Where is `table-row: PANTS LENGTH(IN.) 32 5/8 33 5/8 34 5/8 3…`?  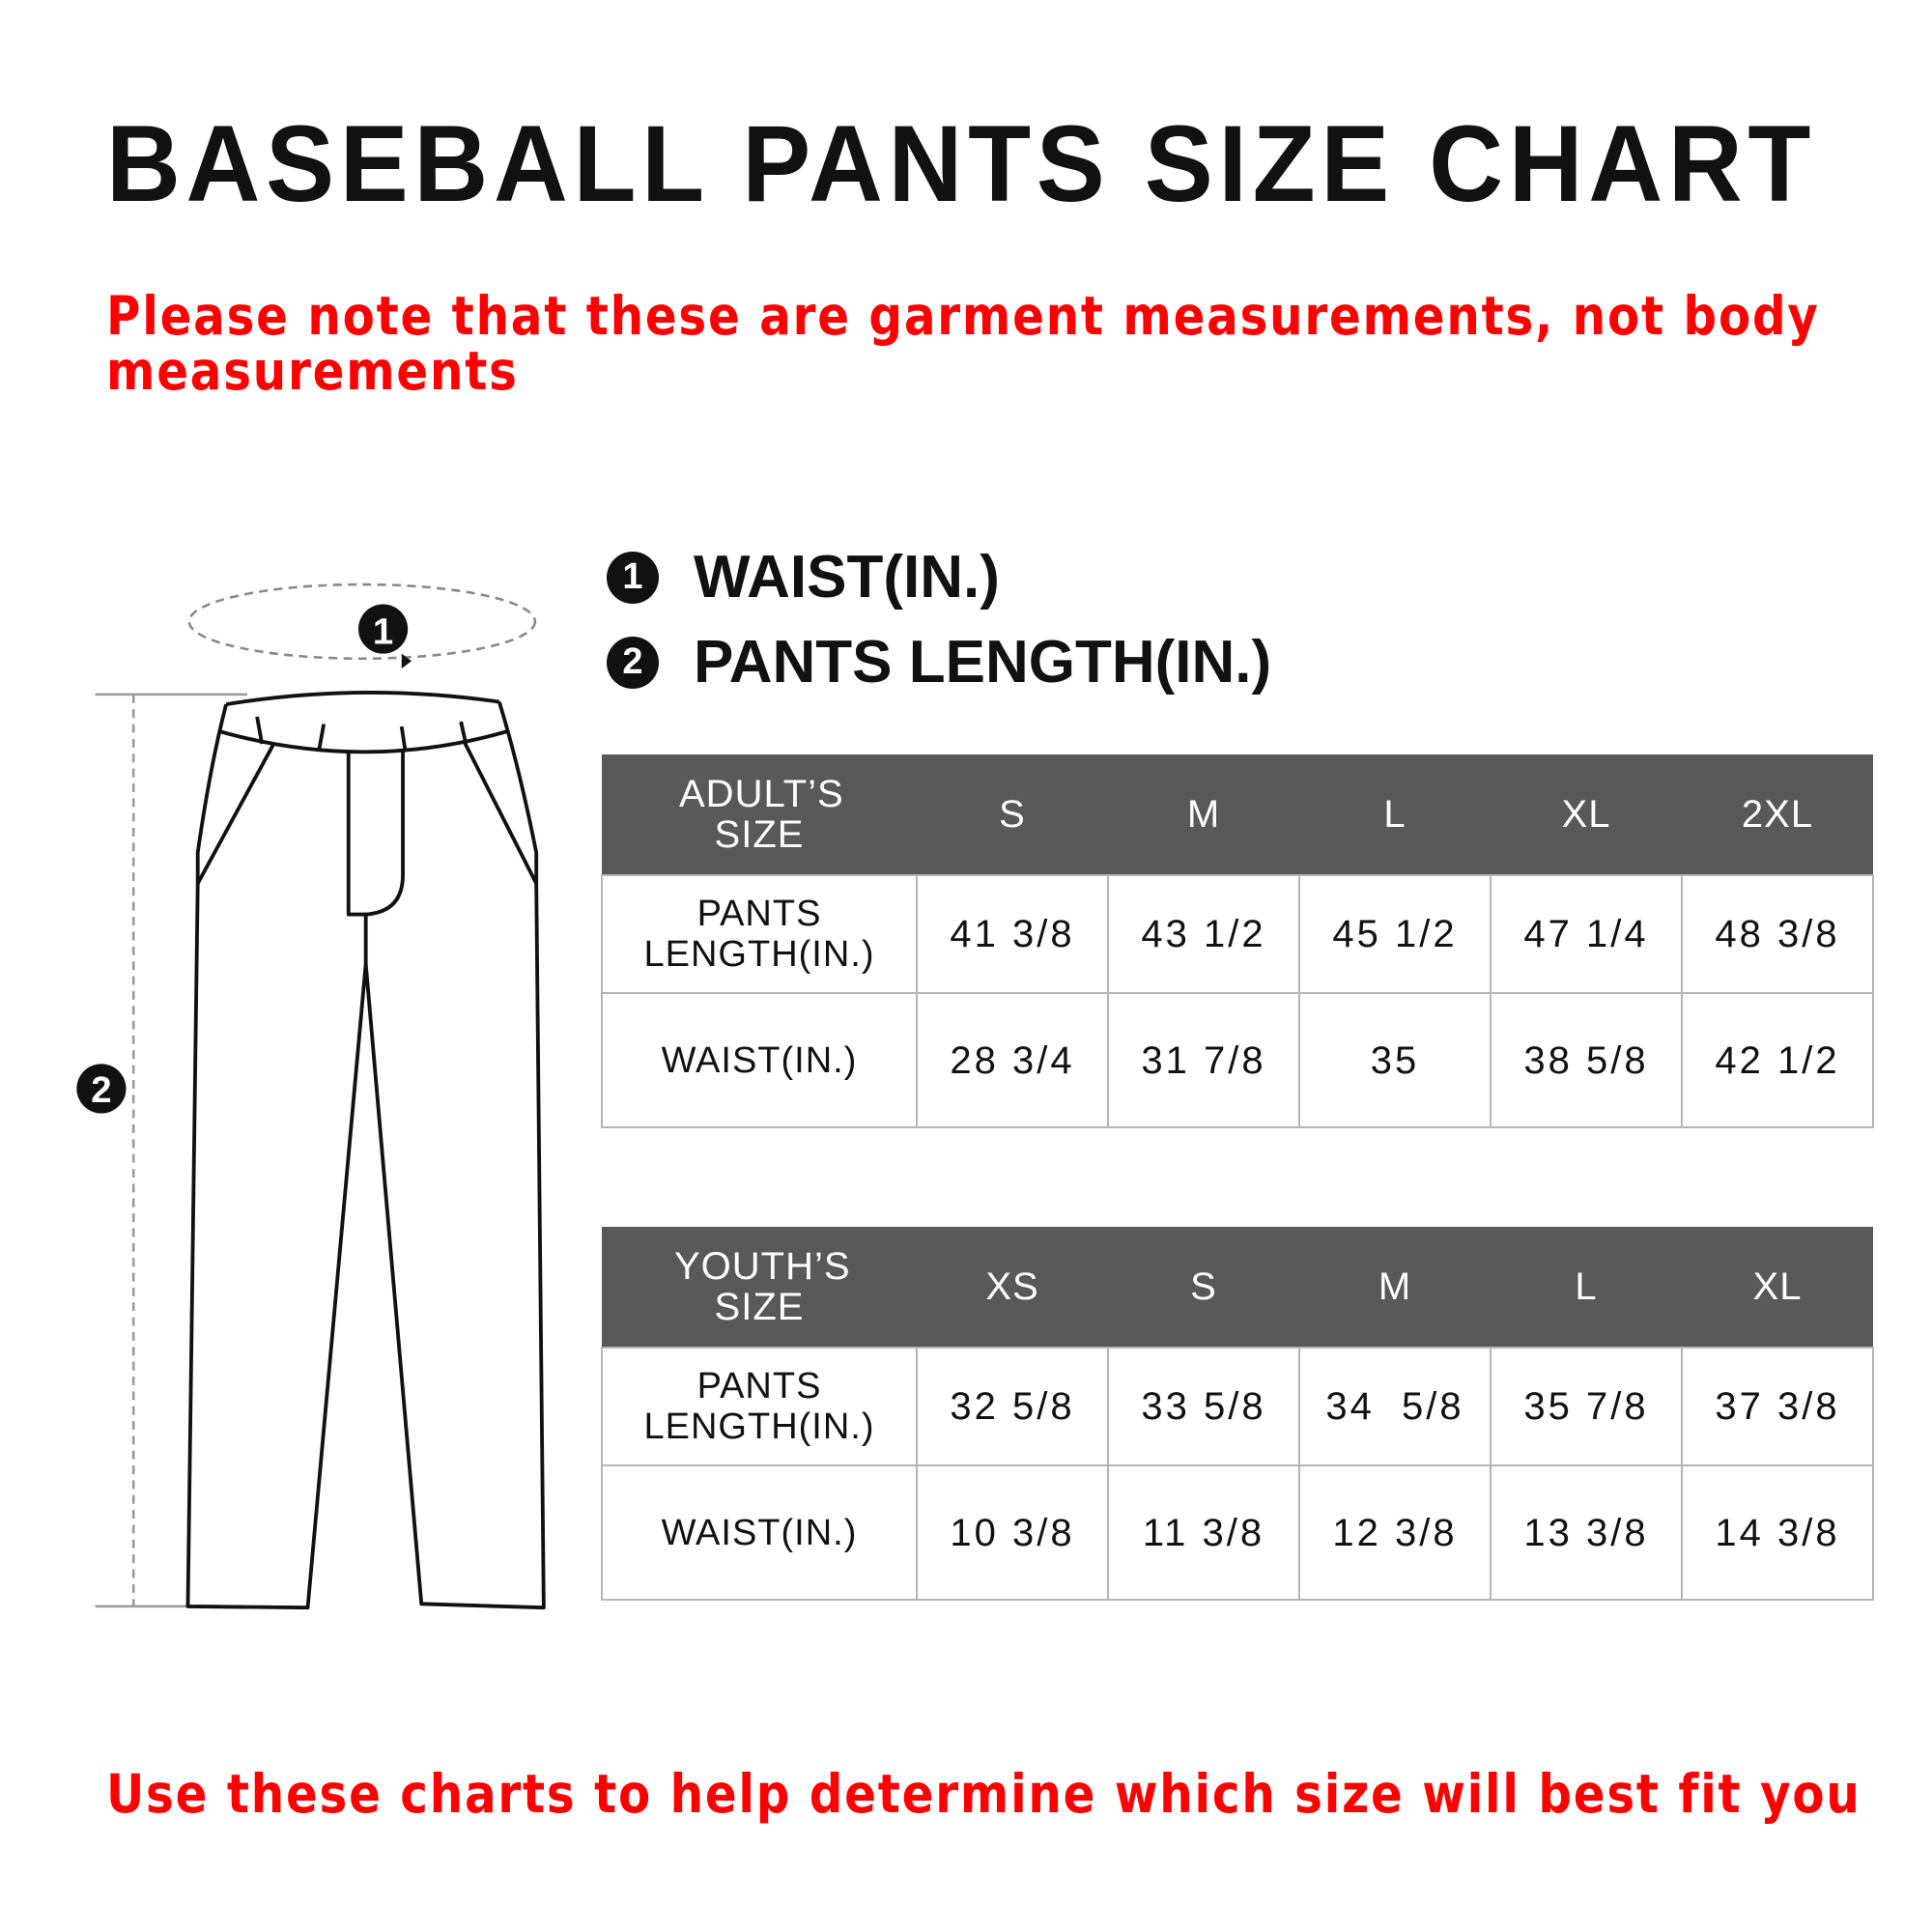 table-row: PANTS LENGTH(IN.) 32 5/8 33 5/8 34 5/8 3… is located at coordinates (1237, 1406).